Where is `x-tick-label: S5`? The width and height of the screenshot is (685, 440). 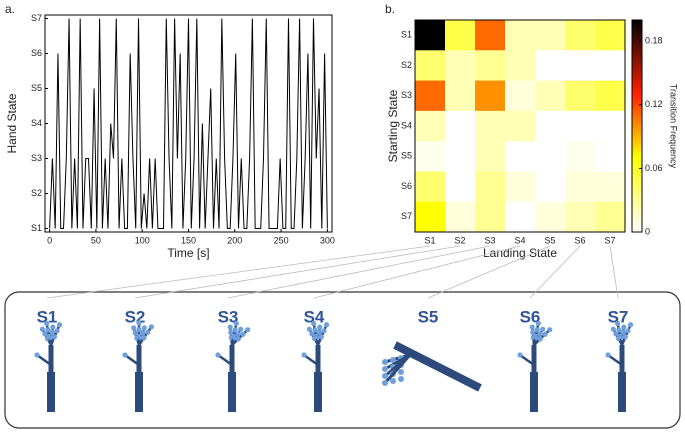
x-tick-label: S5 is located at coordinates (549, 240).